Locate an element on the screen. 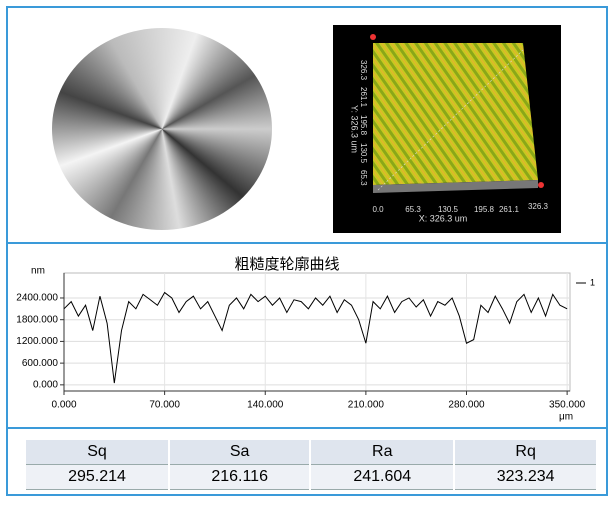 This screenshot has width=616, height=505. value-cell: 241.604 is located at coordinates (382, 477).